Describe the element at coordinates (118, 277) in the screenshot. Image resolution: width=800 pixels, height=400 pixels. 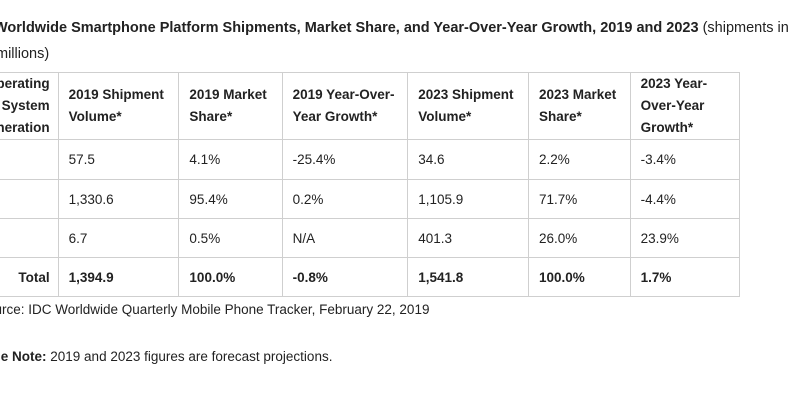
I see `cell-total-2019-shipment: 1,394.9` at that location.